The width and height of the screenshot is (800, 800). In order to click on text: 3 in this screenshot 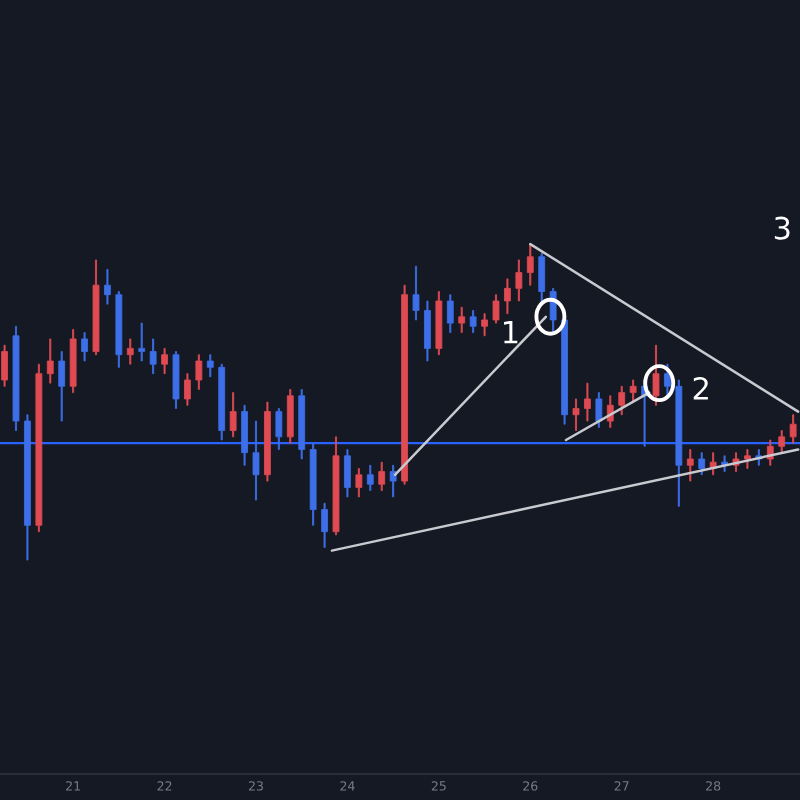, I will do `click(782, 228)`.